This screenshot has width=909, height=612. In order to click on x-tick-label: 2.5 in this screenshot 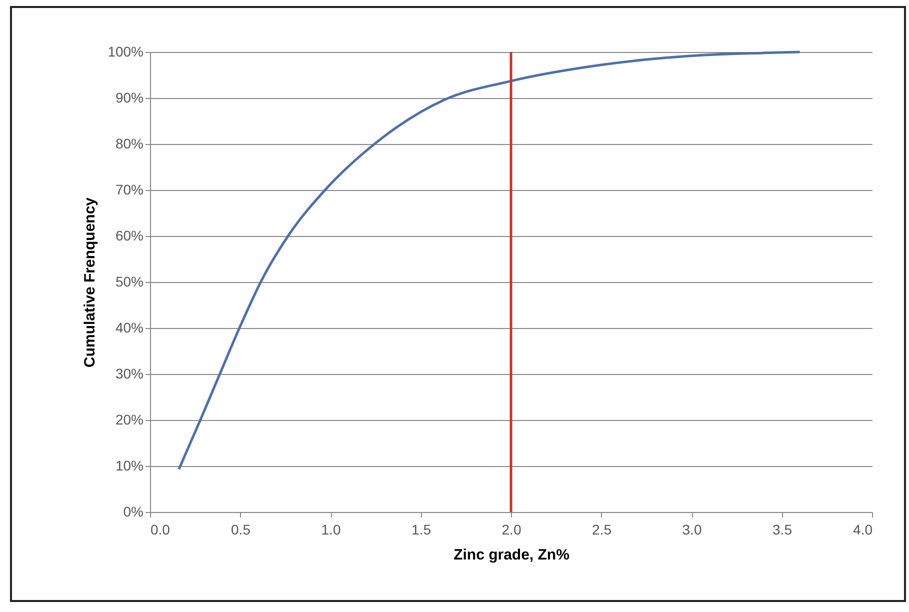, I will do `click(602, 530)`.